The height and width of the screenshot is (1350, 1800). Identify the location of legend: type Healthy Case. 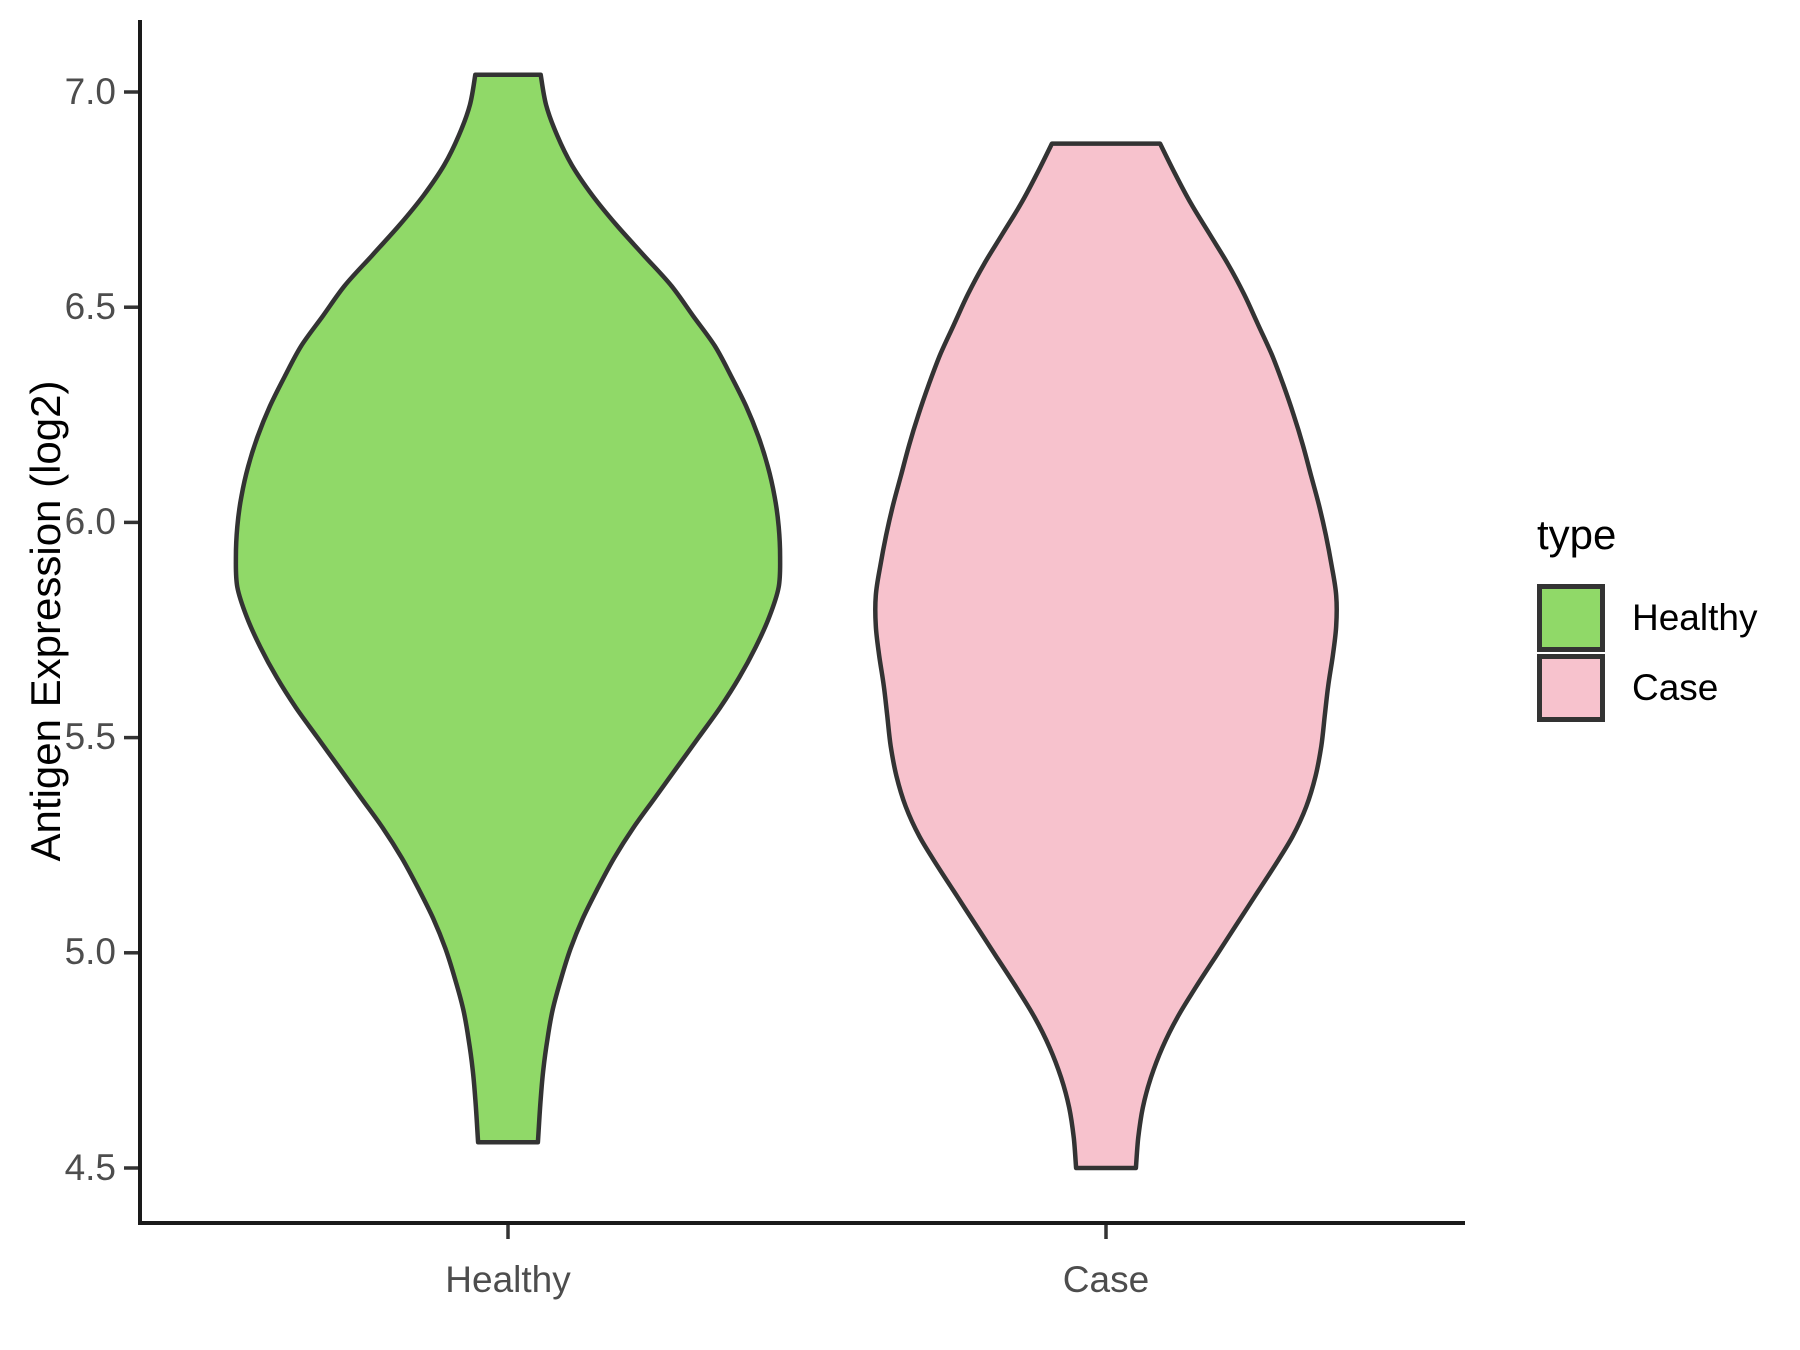
(1647, 617).